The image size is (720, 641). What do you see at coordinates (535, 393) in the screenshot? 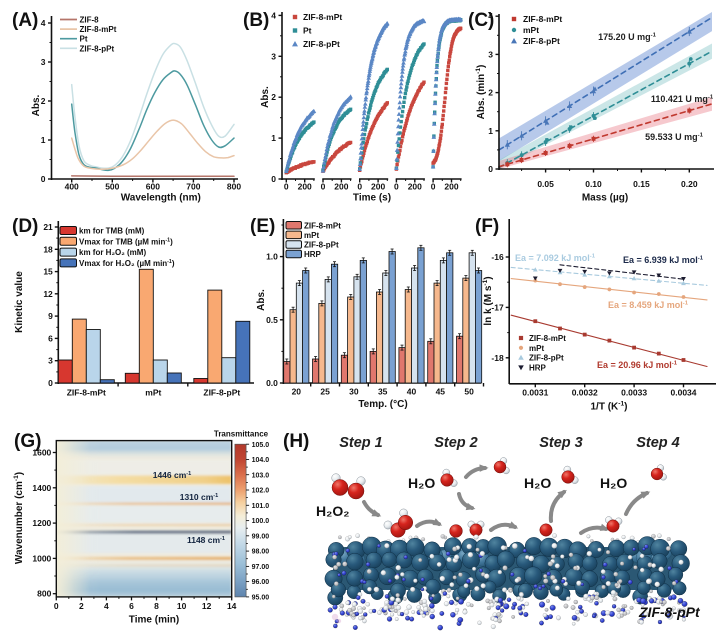
I see `svg-text: 0.0031` at bounding box center [535, 393].